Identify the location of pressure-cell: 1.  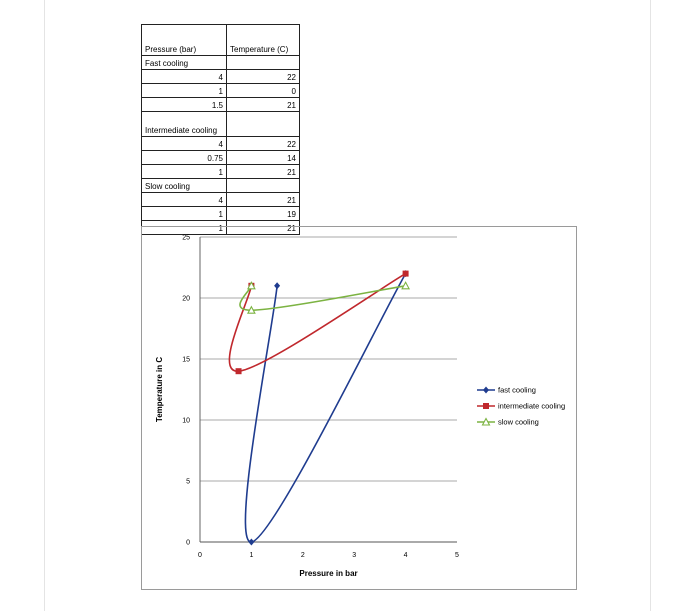
(184, 227).